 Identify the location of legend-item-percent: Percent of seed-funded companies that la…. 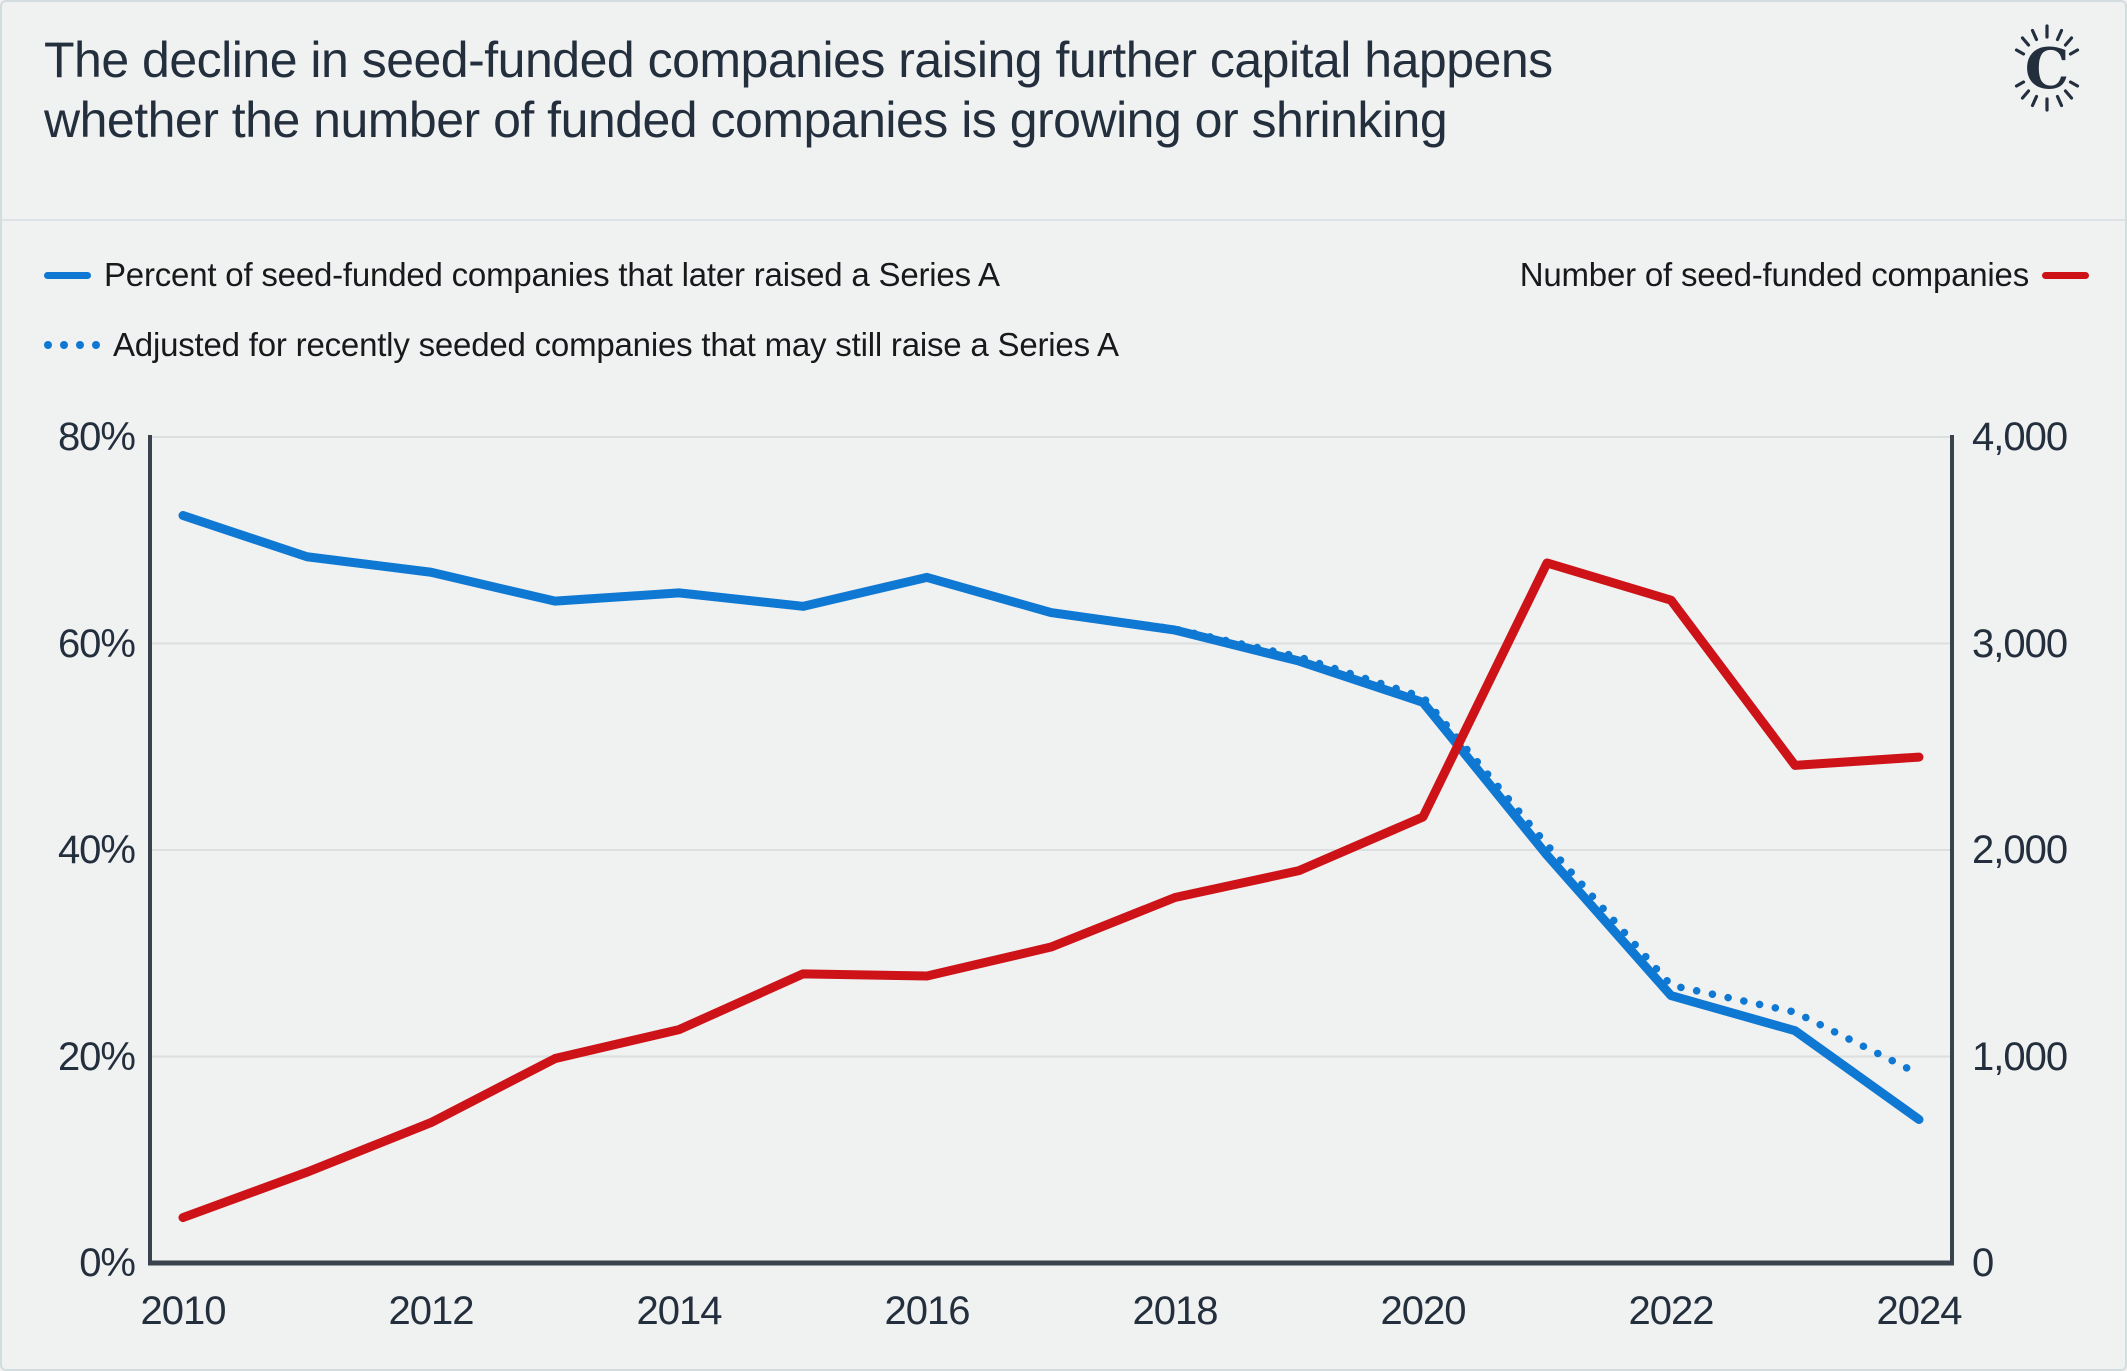
(522, 275).